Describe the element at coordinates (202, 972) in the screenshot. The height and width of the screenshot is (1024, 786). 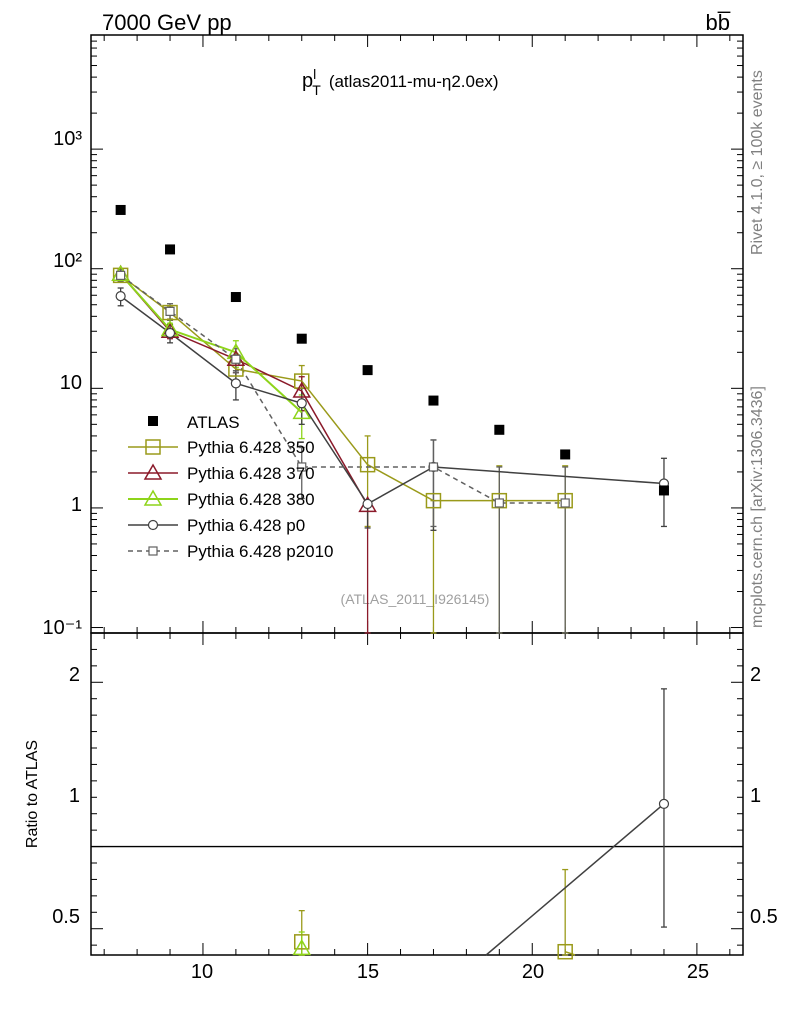
I see `xtick-label-0: 10` at that location.